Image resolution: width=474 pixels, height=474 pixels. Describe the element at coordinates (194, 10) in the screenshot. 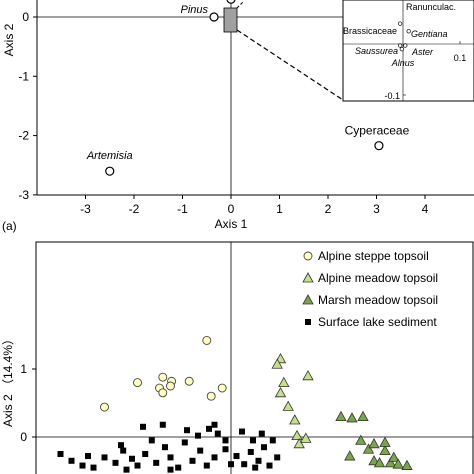

I see `panel-a-point-label: Pinus` at that location.